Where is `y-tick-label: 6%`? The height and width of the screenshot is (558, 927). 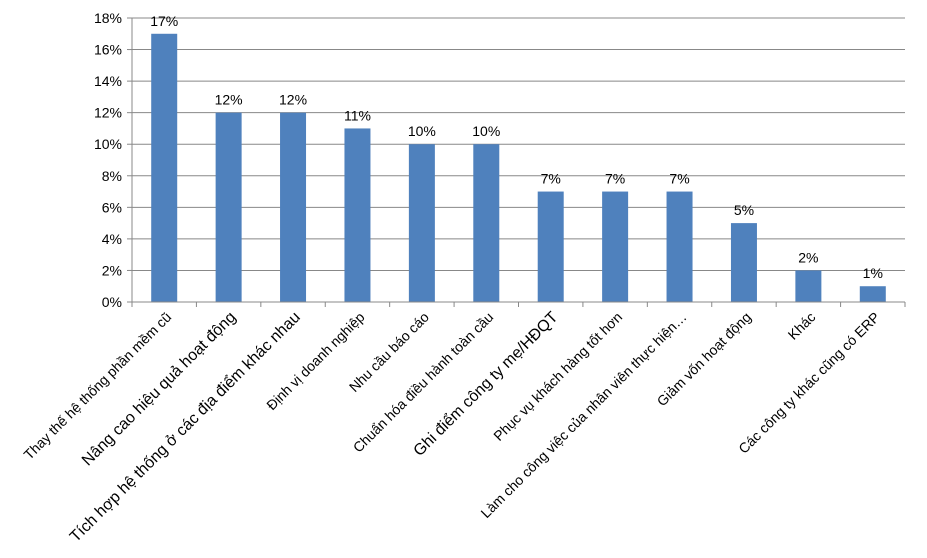 y-tick-label: 6% is located at coordinates (112, 207).